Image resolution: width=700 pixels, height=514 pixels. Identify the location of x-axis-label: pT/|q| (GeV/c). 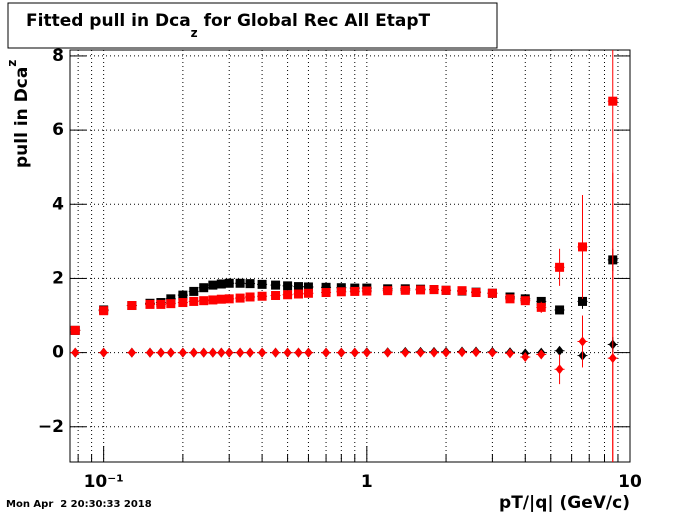
(564, 503).